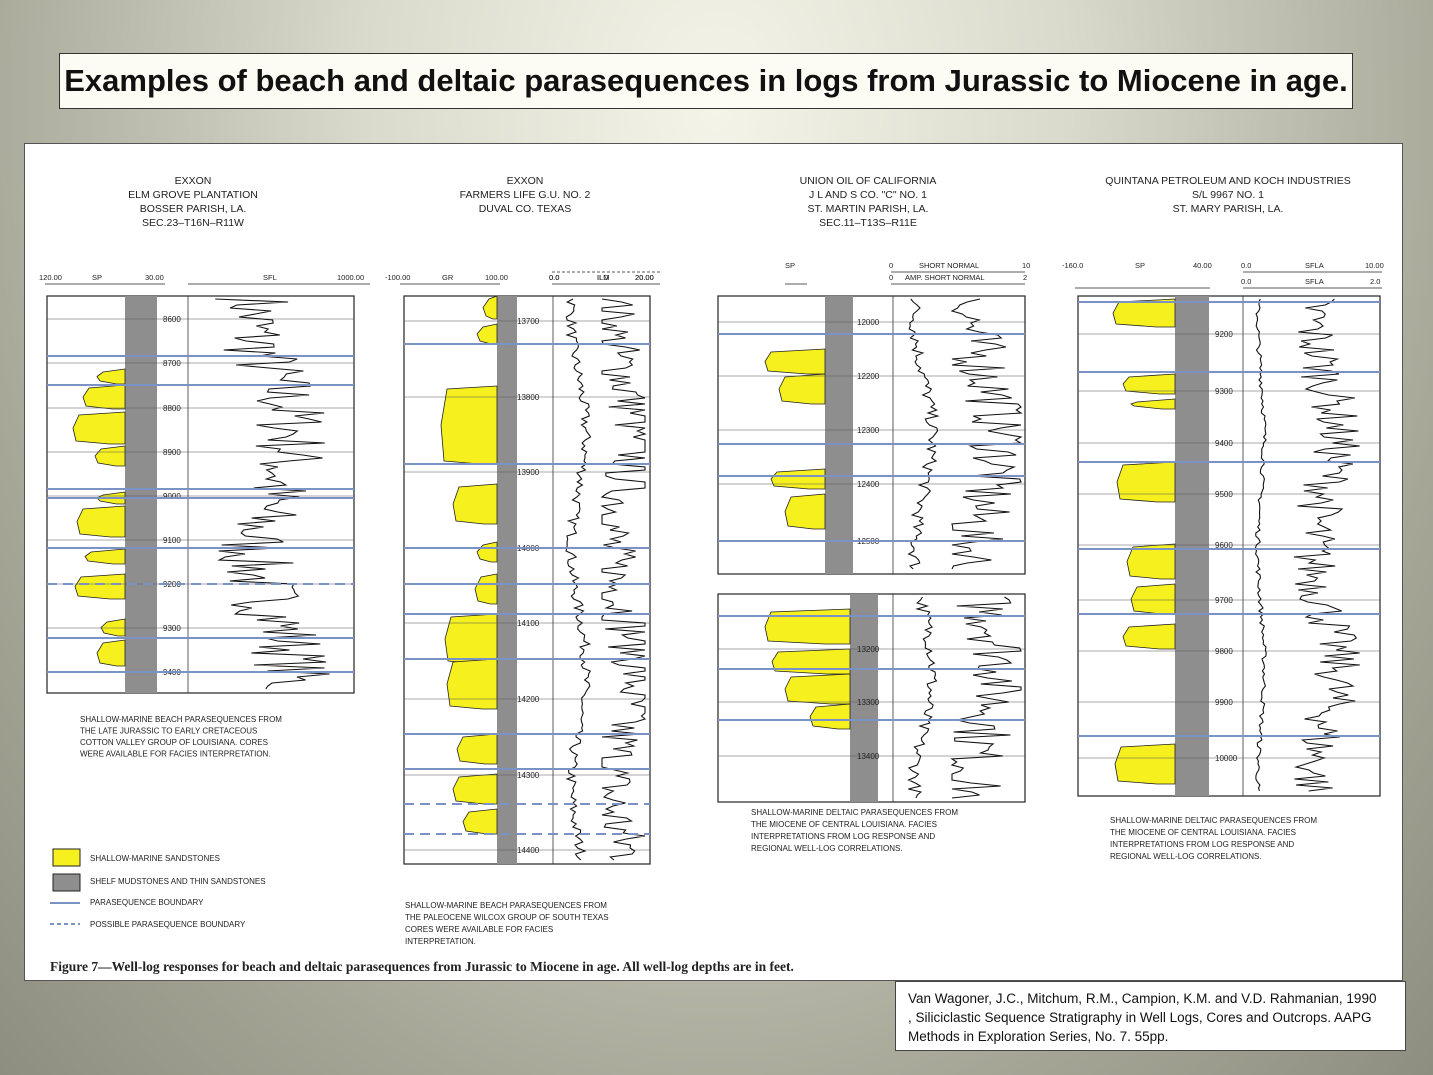 This screenshot has width=1433, height=1075. I want to click on well-header-text: ST. MARTIN PARISH, LA., so click(868, 209).